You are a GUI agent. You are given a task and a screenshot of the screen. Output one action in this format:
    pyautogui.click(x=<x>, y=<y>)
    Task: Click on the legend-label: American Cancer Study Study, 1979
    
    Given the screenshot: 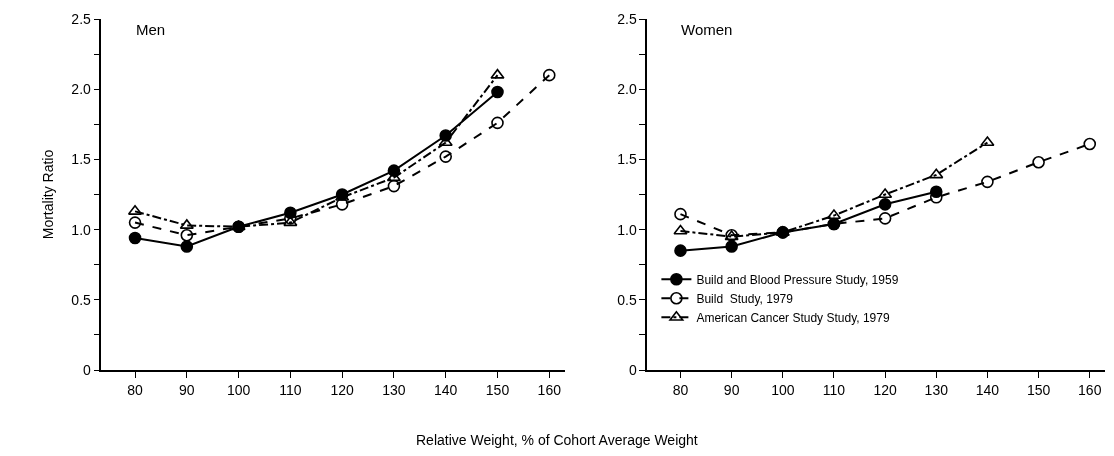 What is the action you would take?
    pyautogui.click(x=793, y=317)
    